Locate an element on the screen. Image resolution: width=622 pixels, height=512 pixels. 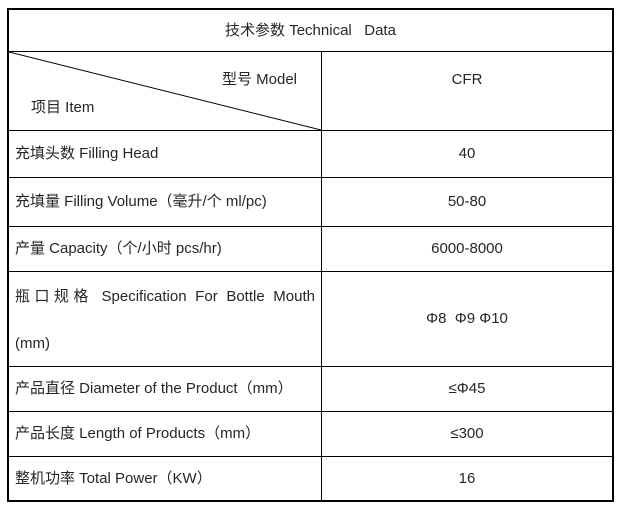
row-bottle-mouth-spec-label: 瓶口规格 Specification For Bottle Mouth (mm) is located at coordinates (165, 319).